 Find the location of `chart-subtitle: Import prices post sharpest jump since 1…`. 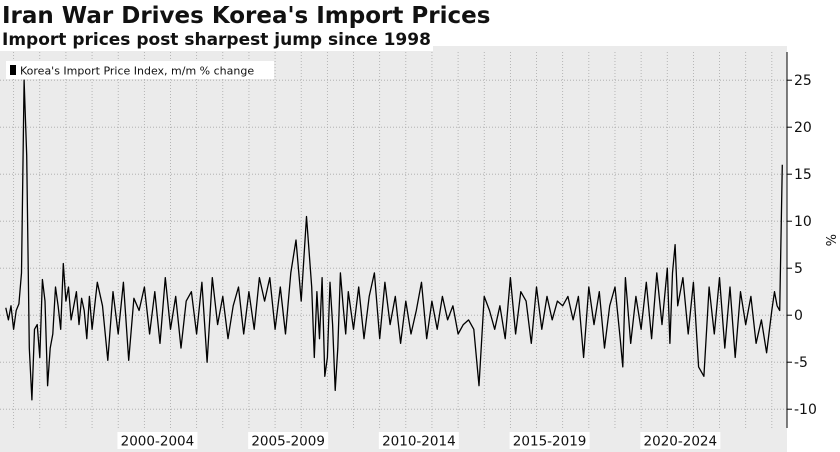

chart-subtitle: Import prices post sharpest jump since 1… is located at coordinates (216, 40).